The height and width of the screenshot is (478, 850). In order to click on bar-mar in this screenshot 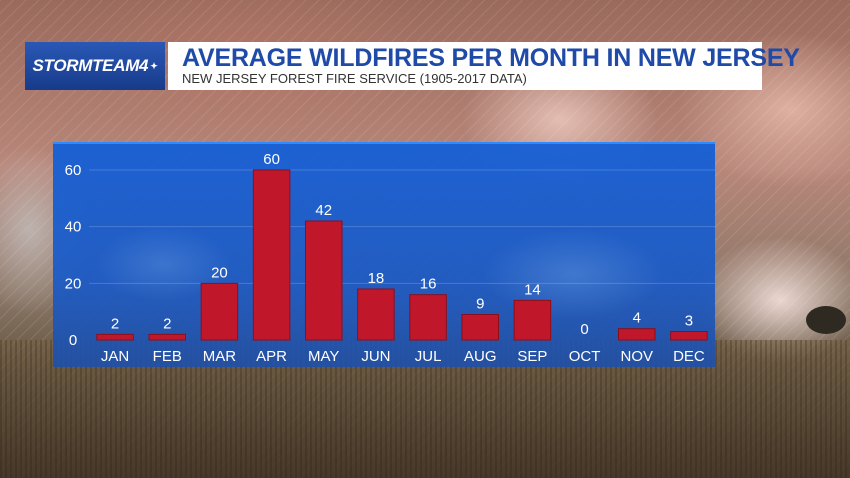, I will do `click(219, 311)`.